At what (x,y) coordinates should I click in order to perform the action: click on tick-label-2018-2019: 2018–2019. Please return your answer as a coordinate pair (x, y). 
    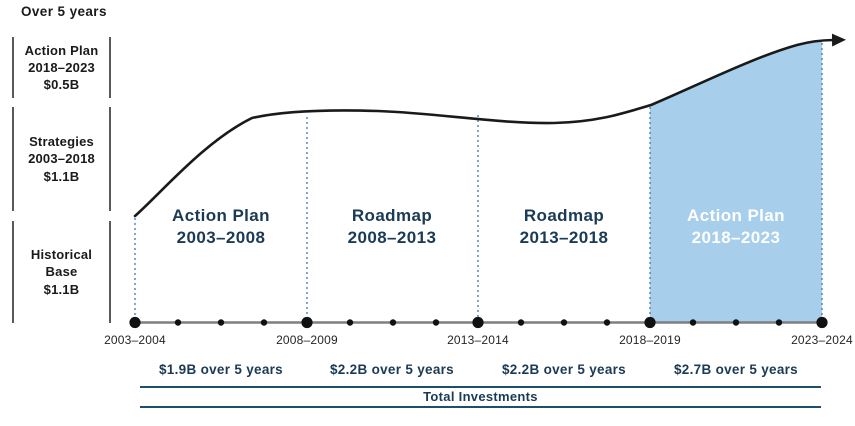
    Looking at the image, I should click on (650, 340).